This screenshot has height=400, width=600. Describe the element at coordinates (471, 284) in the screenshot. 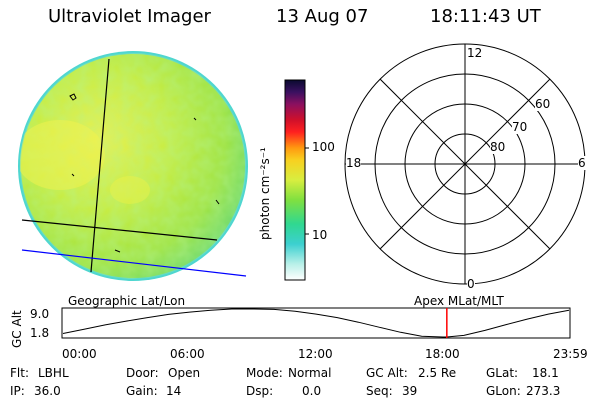

I see `mlt-label-0: 0` at that location.